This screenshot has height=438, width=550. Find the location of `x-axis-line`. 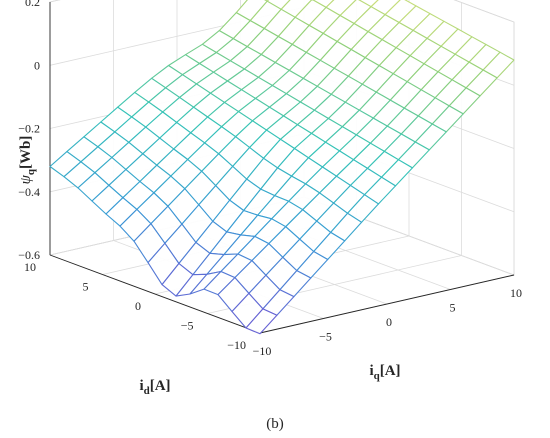

x-axis-line is located at coordinates (155, 294).